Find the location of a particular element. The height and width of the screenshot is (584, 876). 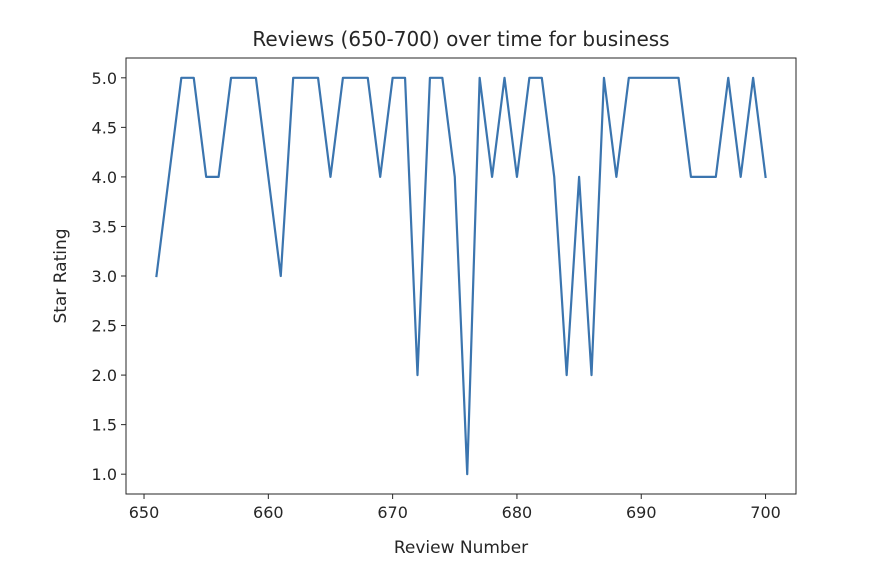

x-tick-label: 670 is located at coordinates (392, 512).